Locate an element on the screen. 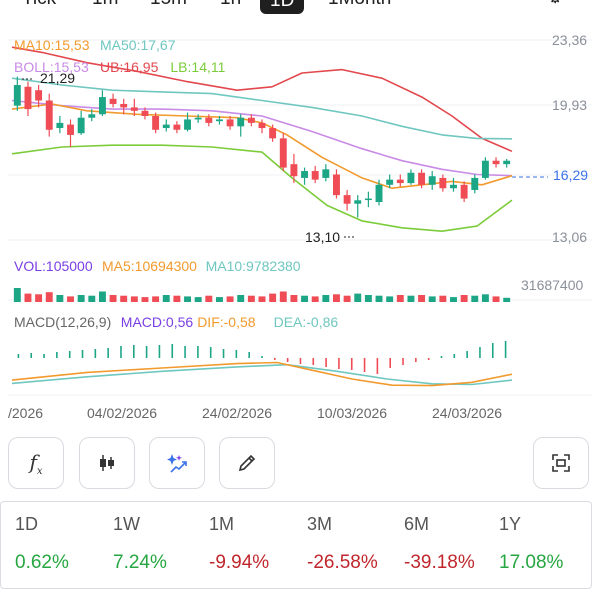 The image size is (600, 600). timeframe-tabs: Tick 1m 15m 1h 1D 1Month ⚙ is located at coordinates (300, 7).